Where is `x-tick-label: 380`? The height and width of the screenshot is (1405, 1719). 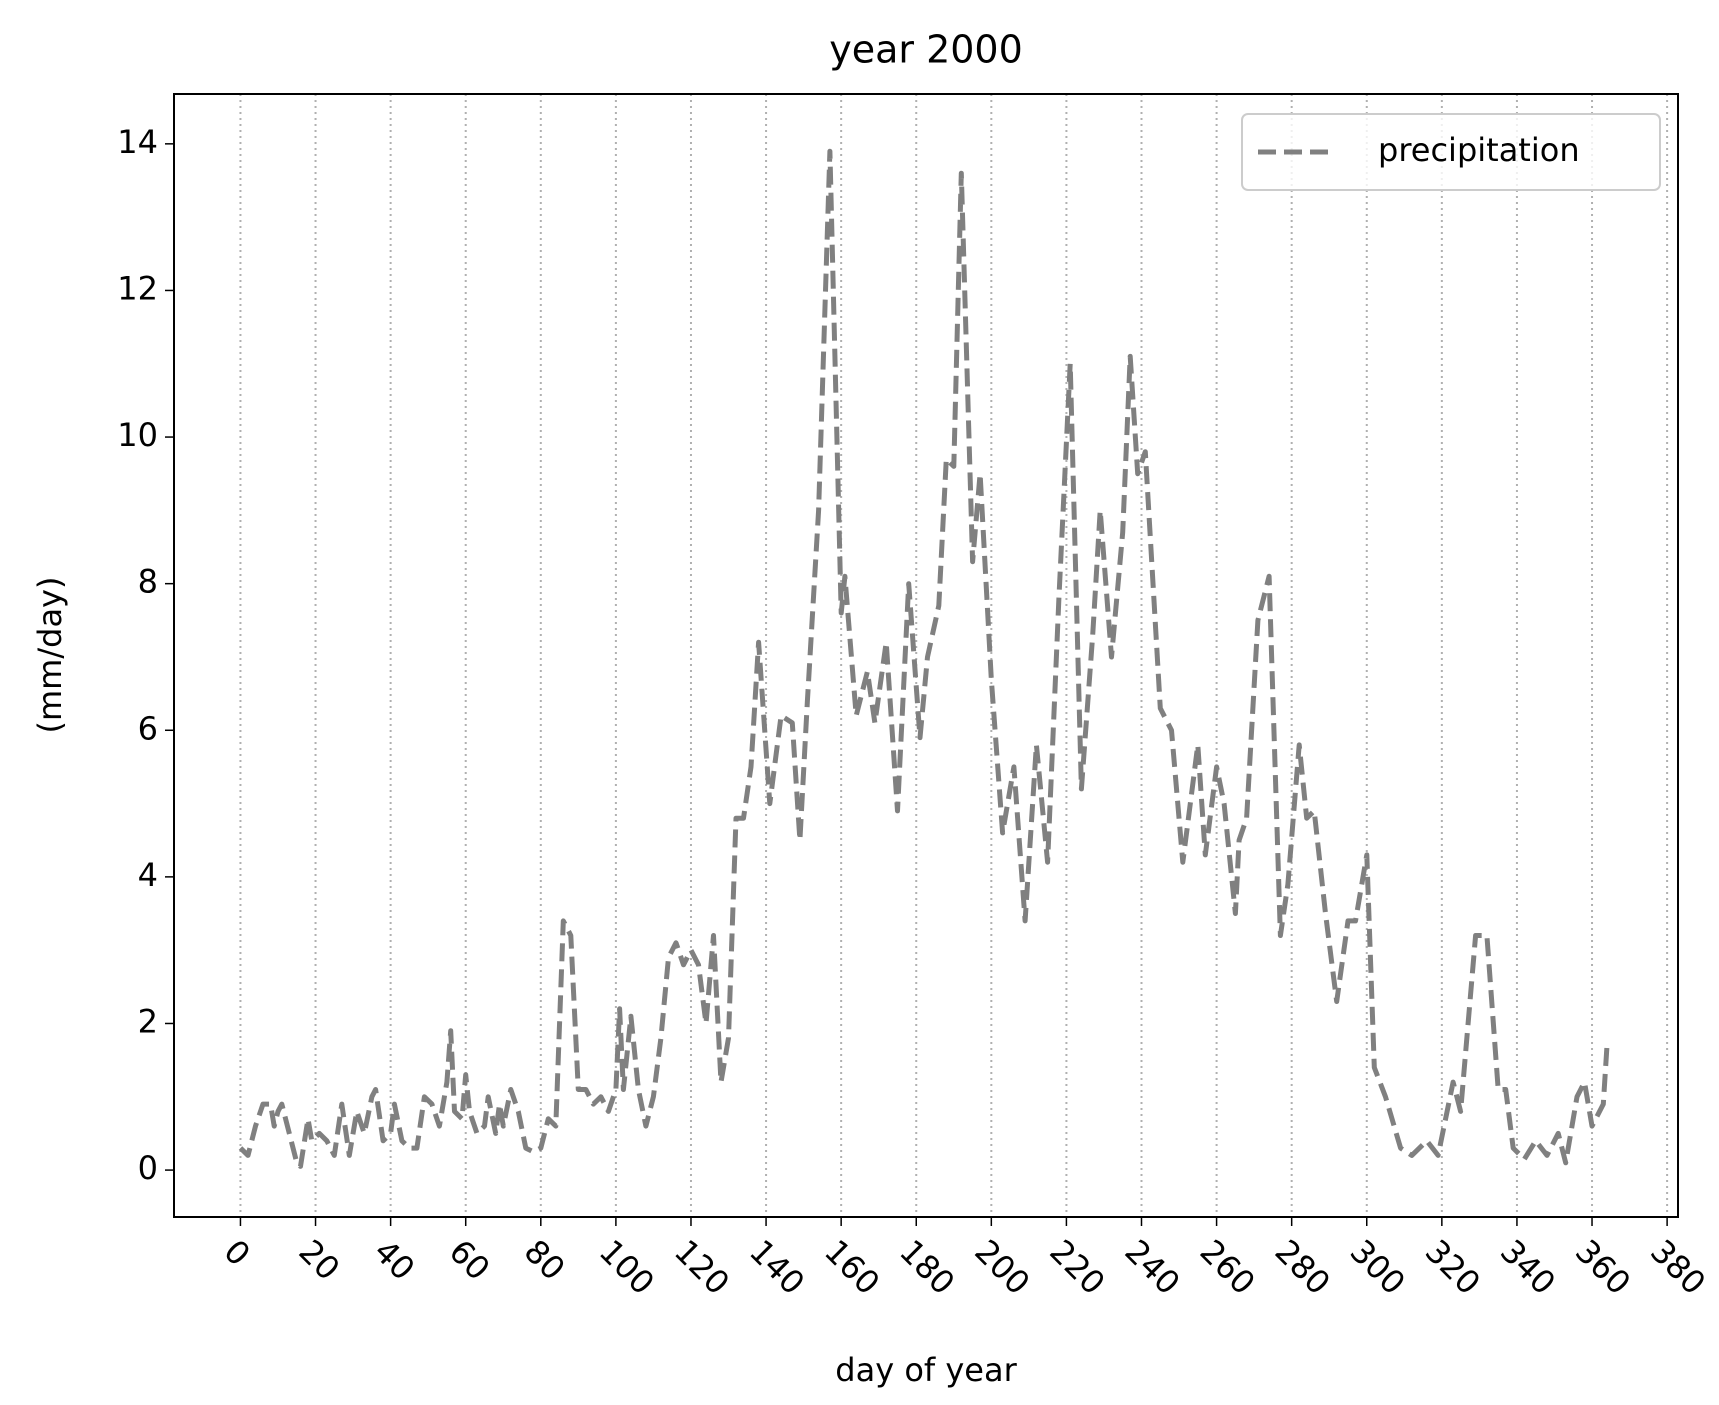
x-tick-label: 380 is located at coordinates (1678, 1267).